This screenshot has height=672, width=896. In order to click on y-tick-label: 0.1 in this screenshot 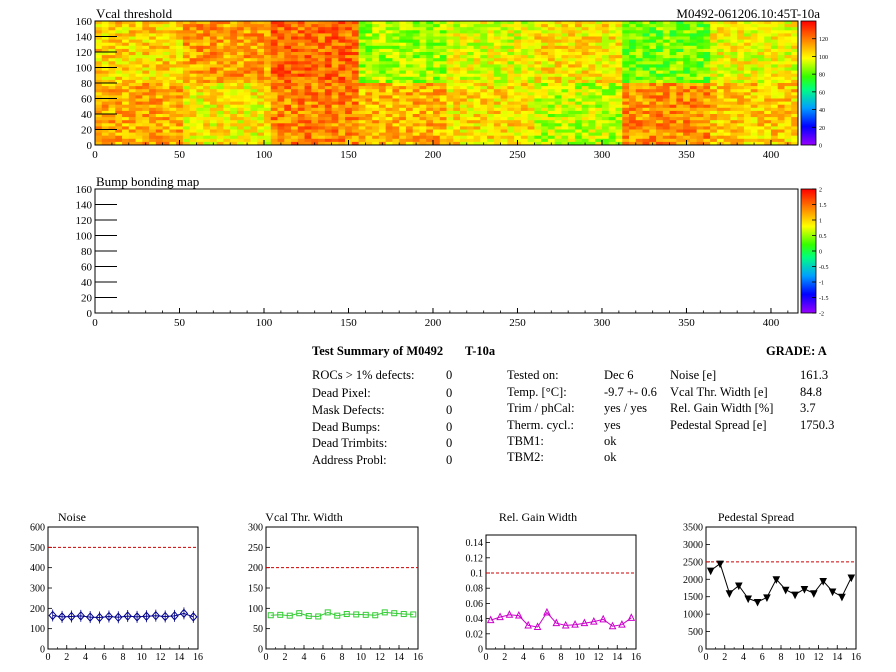, I will do `click(477, 574)`.